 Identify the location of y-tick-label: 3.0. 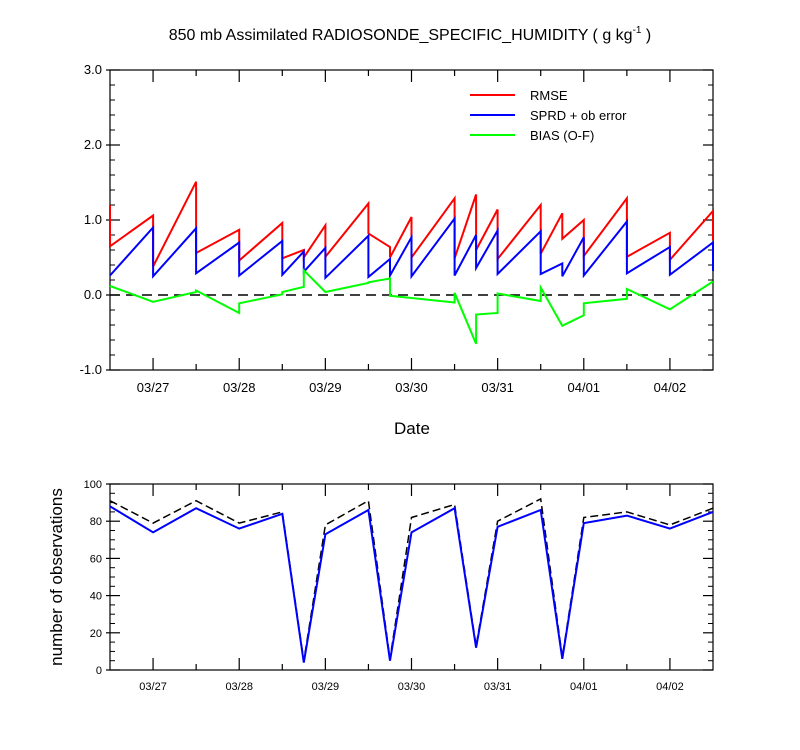
(93, 69).